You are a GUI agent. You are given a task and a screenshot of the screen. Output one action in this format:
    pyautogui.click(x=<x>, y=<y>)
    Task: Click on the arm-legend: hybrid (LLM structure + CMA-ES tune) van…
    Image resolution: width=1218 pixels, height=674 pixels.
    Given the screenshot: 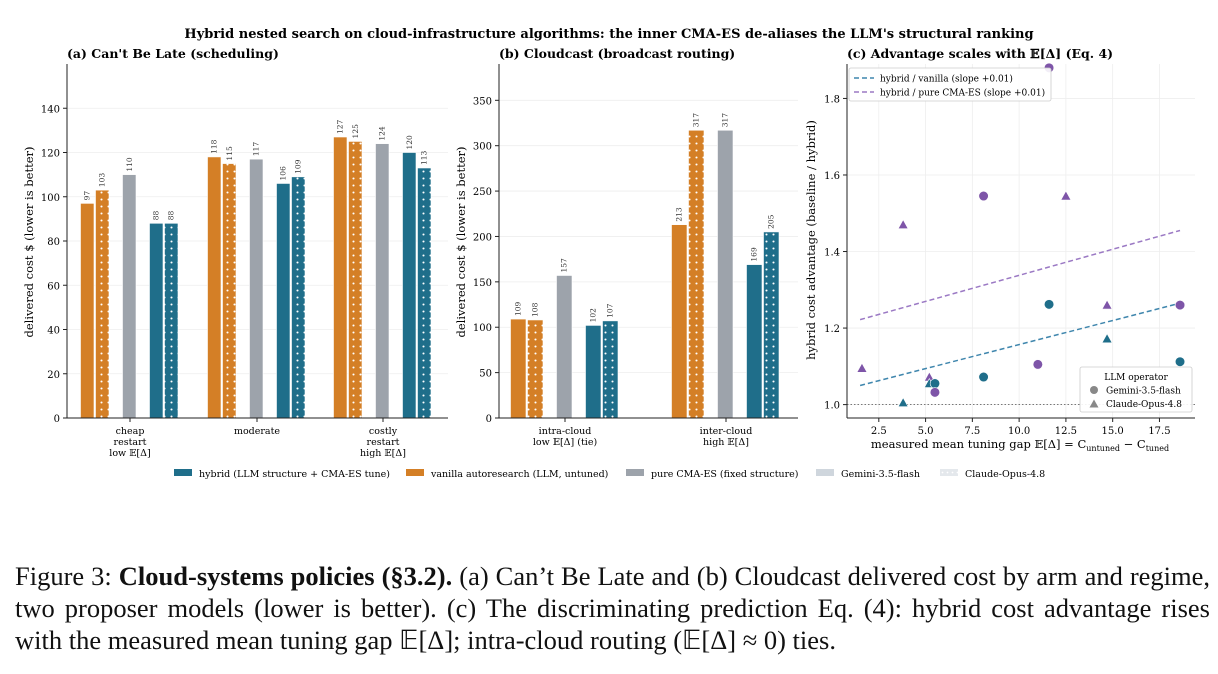 What is the action you would take?
    pyautogui.click(x=609, y=474)
    